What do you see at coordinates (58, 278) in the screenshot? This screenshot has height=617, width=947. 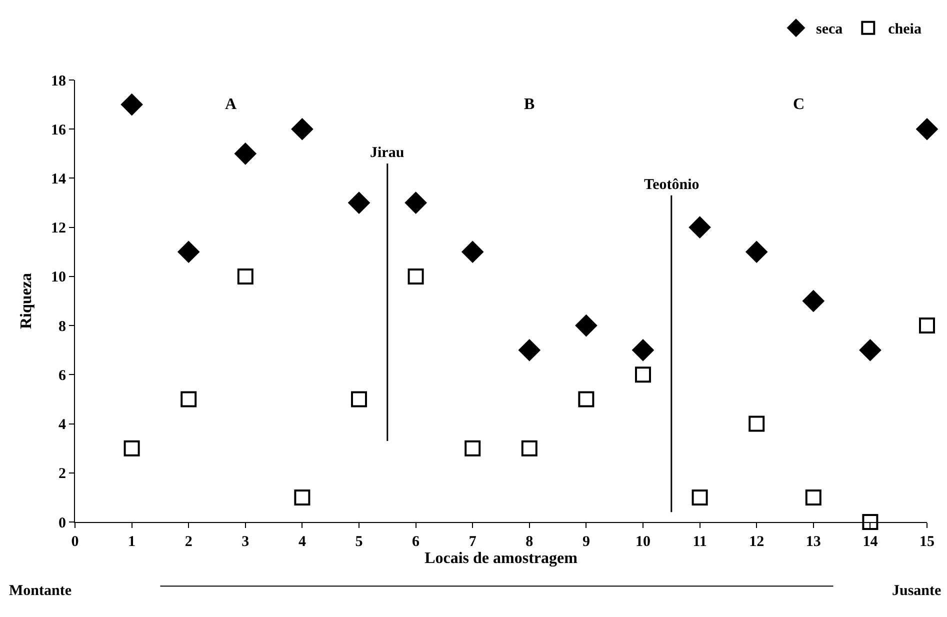 I see `y-tick-label: 10` at bounding box center [58, 278].